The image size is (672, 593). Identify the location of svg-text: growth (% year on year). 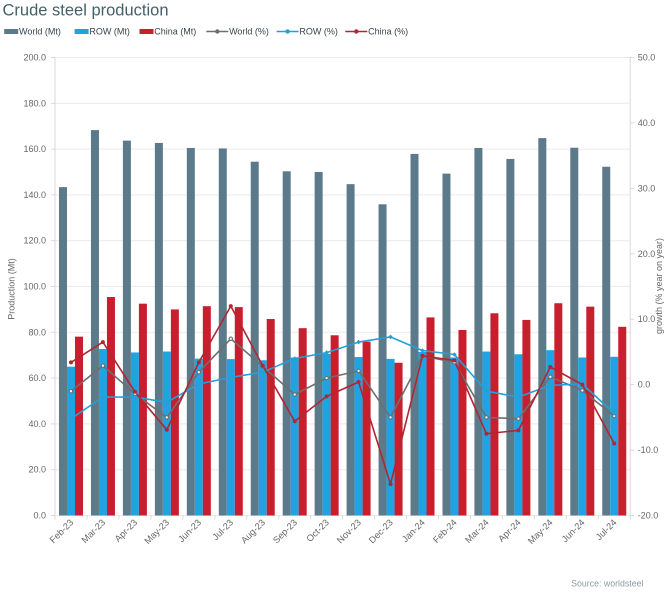
(659, 286).